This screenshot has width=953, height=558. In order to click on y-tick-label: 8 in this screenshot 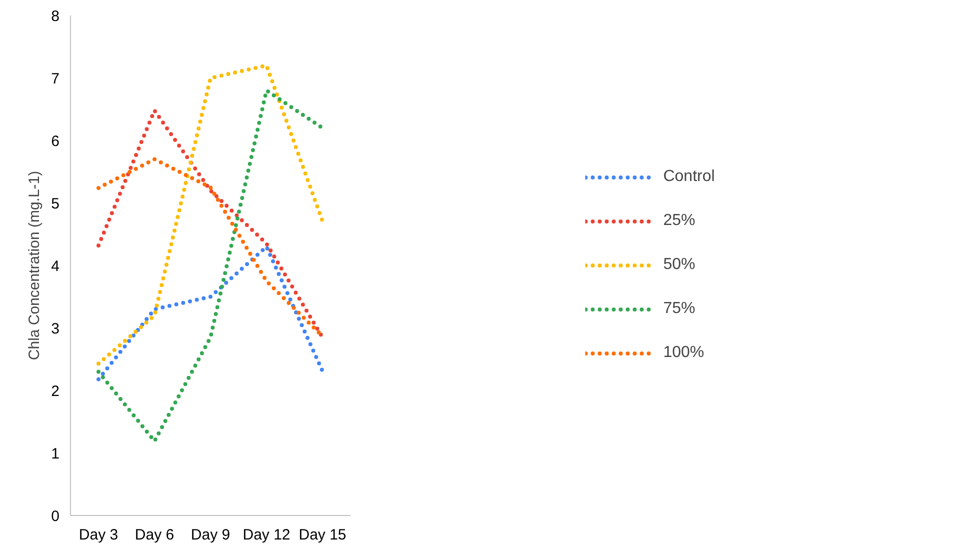, I will do `click(55, 16)`.